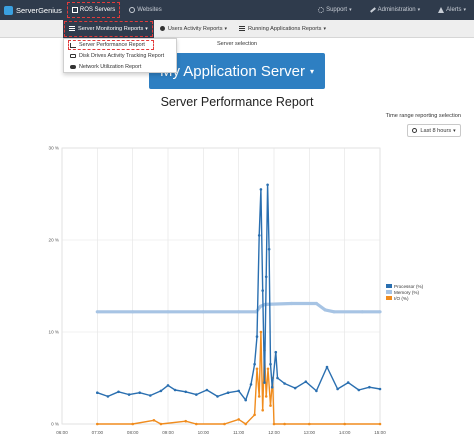 This screenshot has height=445, width=474. I want to click on nav-alerts: Alerts ▾, so click(452, 10).